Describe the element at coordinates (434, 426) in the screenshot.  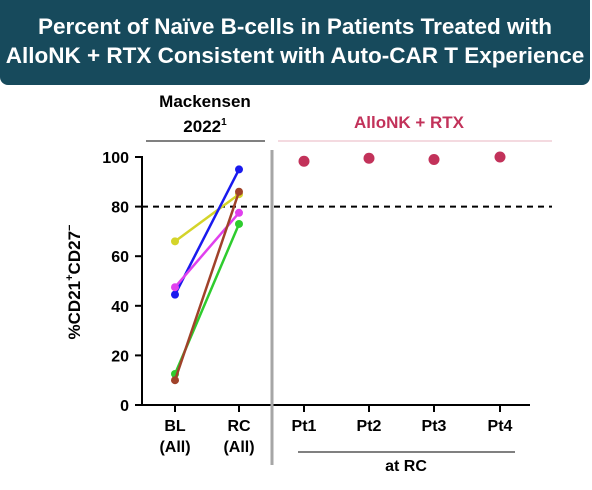
I see `x-tick-label: Pt3` at that location.